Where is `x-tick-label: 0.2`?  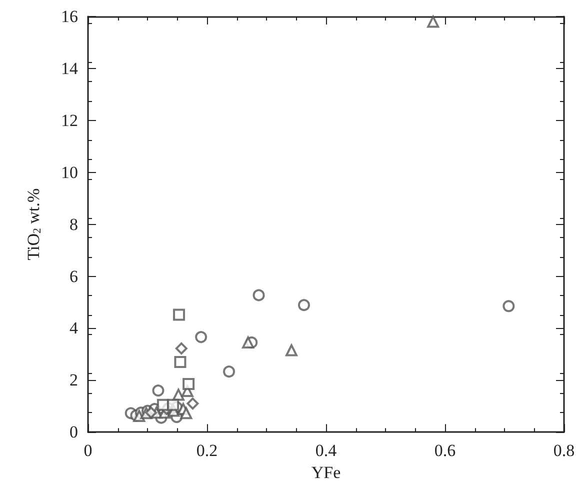
x-tick-label: 0.2 is located at coordinates (207, 450).